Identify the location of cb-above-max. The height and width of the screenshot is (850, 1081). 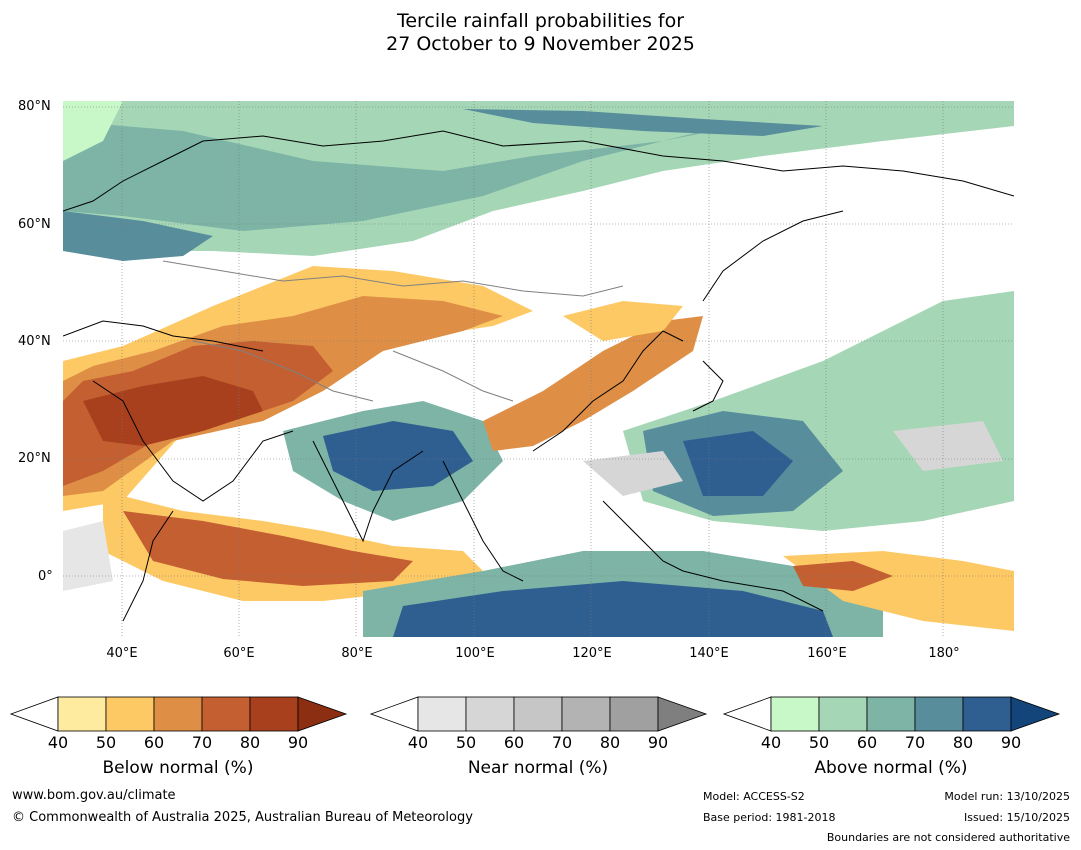
(1035, 714).